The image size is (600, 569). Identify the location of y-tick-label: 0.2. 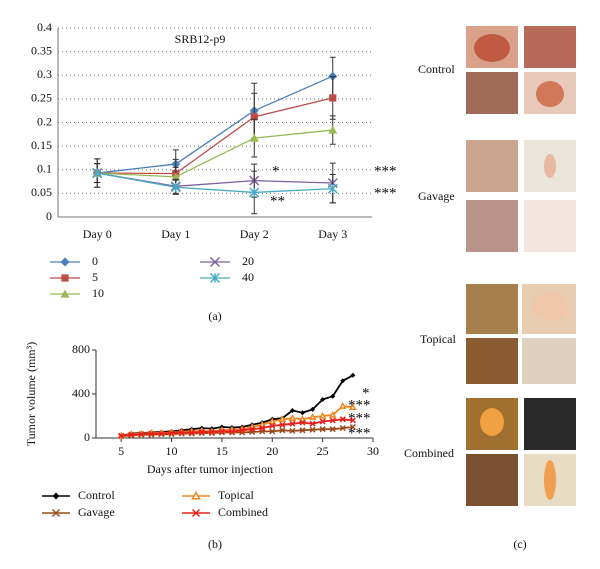
(44, 121).